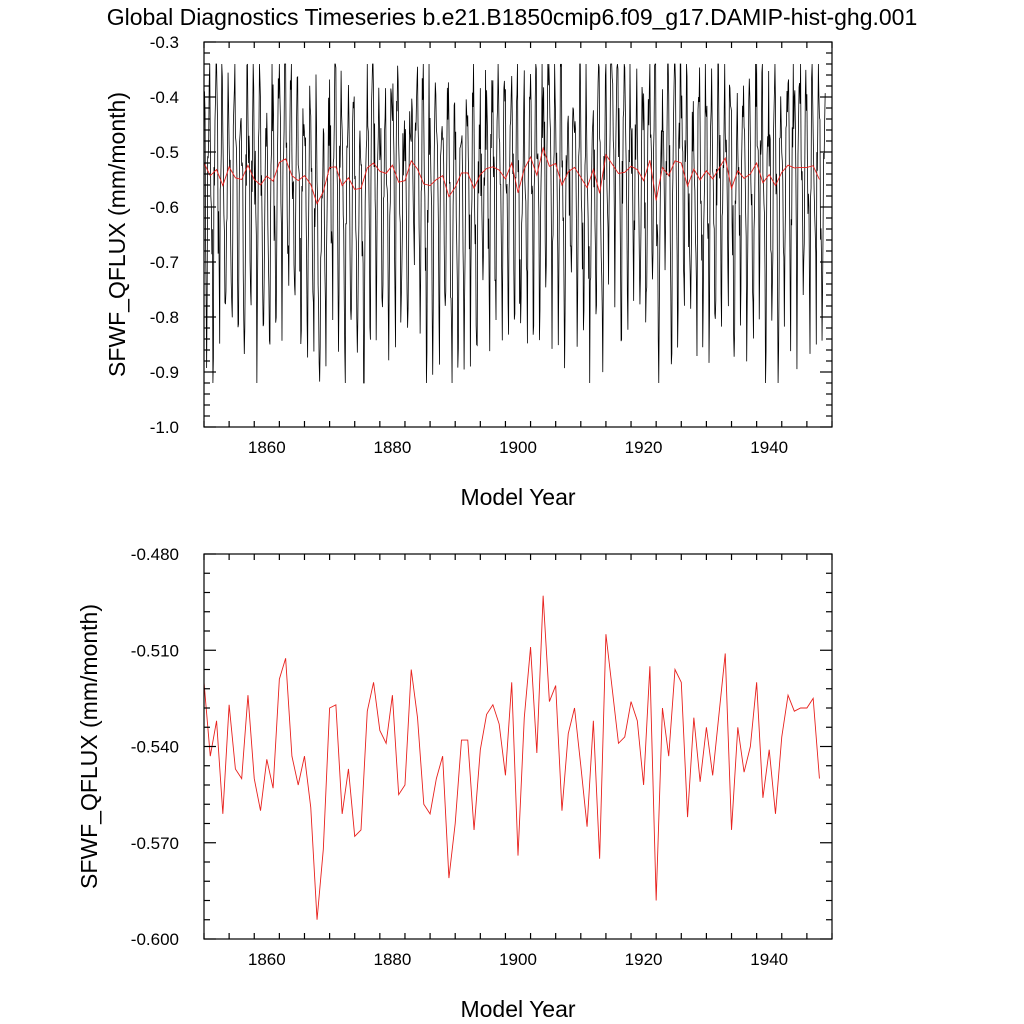 This screenshot has height=1024, width=1024. What do you see at coordinates (164, 42) in the screenshot?
I see `y-tick-label: -0.3` at bounding box center [164, 42].